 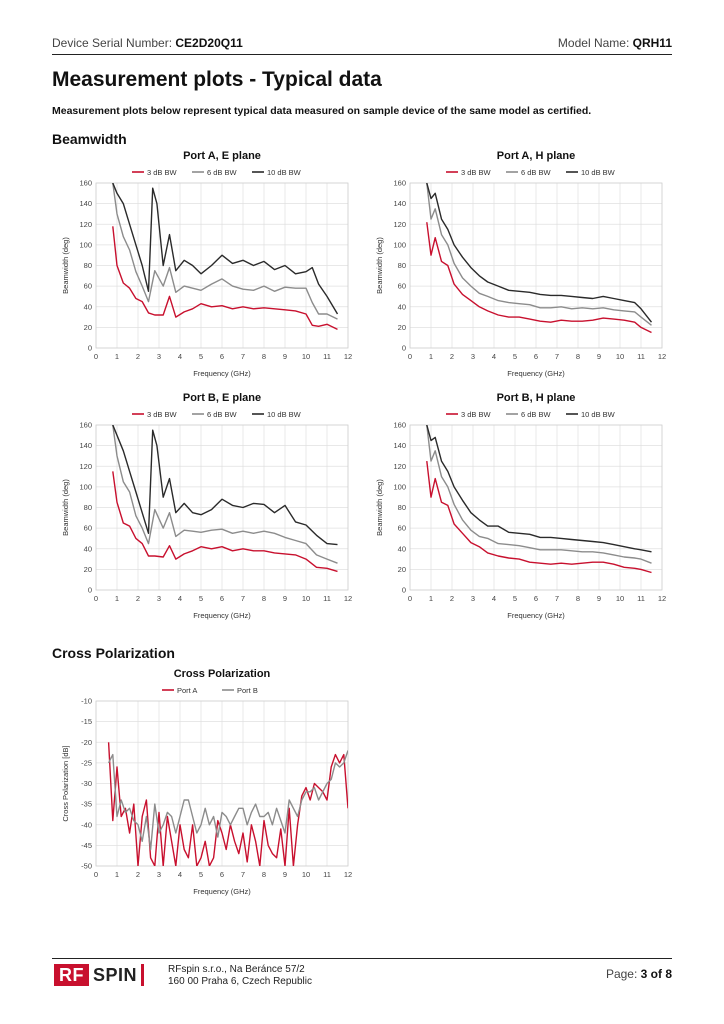 What do you see at coordinates (99, 975) in the screenshot?
I see `rfspin-logo: RF SPIN` at bounding box center [99, 975].